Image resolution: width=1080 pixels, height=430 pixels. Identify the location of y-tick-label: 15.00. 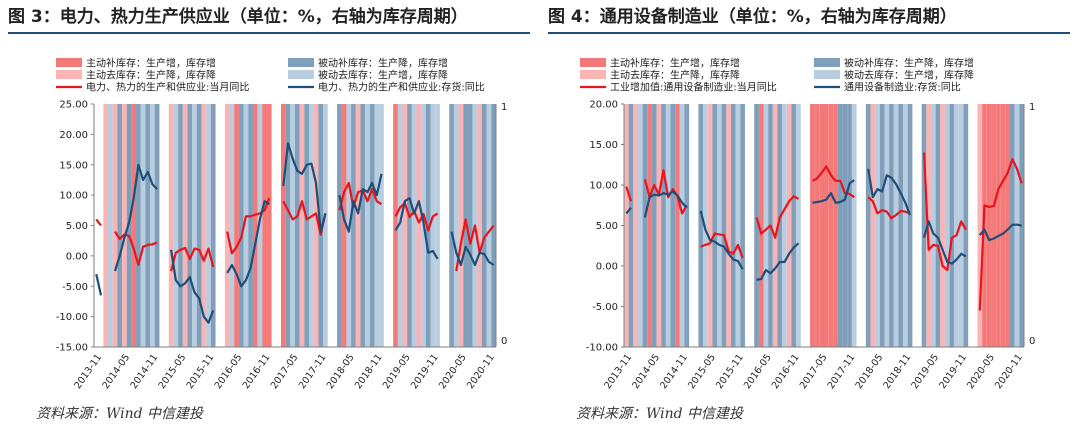
(73, 165).